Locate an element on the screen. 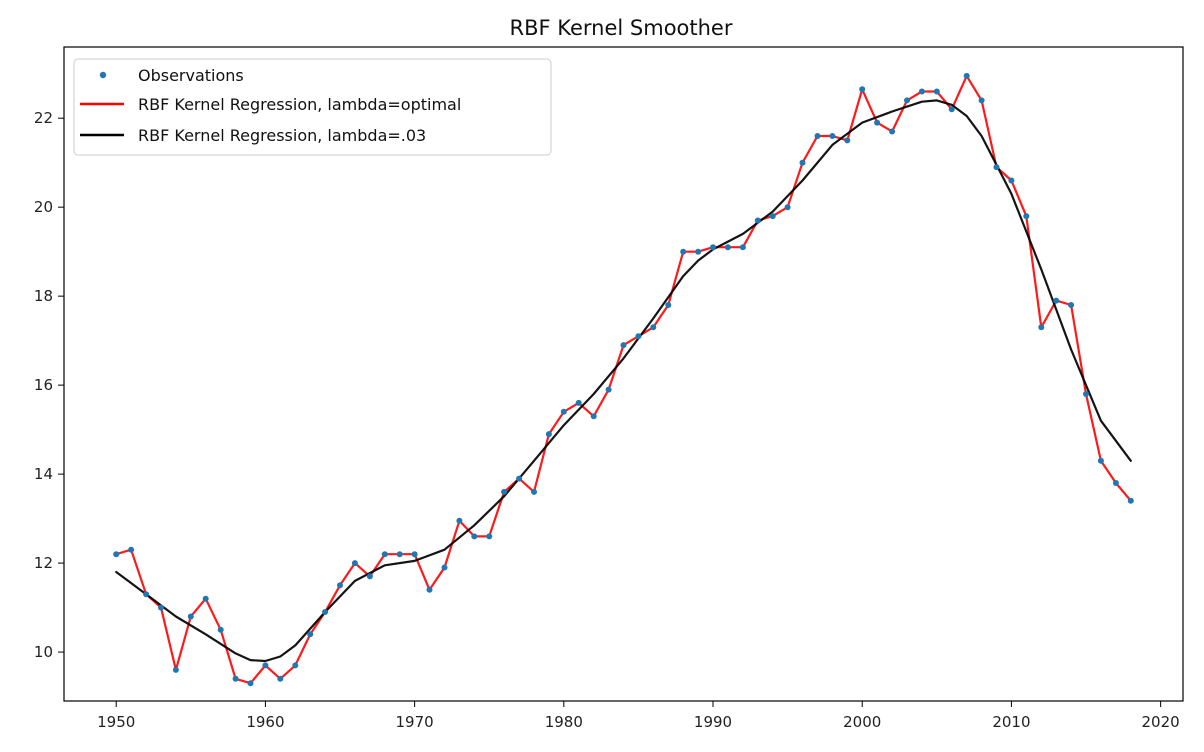 The image size is (1204, 752). data-point-1958 is located at coordinates (235, 678).